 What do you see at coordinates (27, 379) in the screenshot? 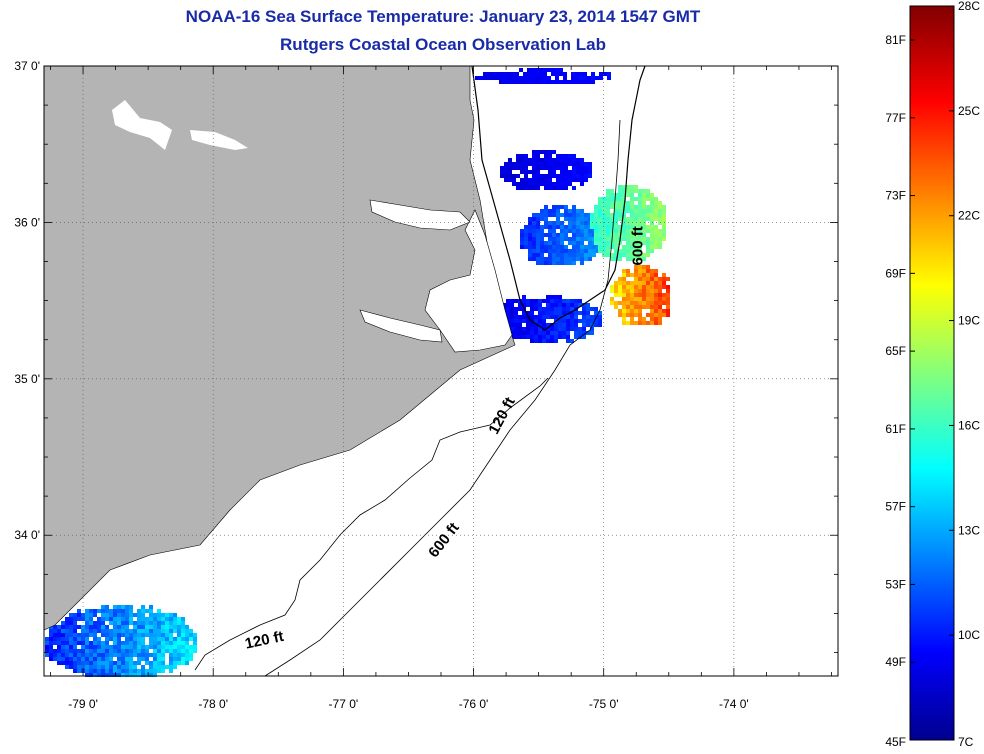
I see `lat-tick-label-2: 35 0'` at bounding box center [27, 379].